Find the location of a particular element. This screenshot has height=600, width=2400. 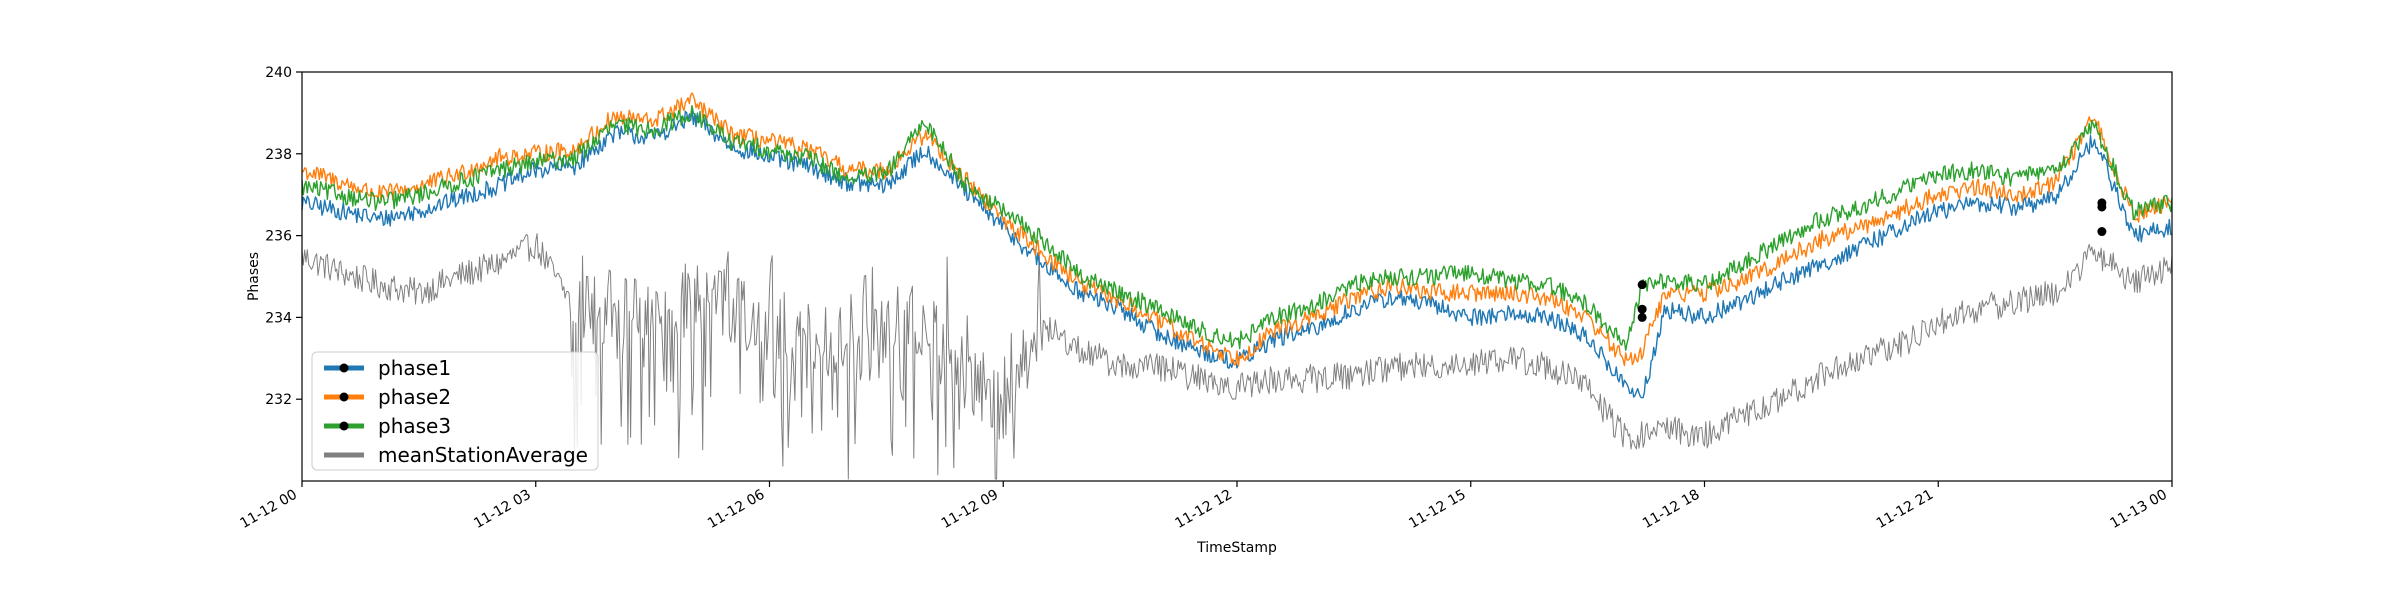

x-tick-label-12: 11-12 12 is located at coordinates (1203, 509).